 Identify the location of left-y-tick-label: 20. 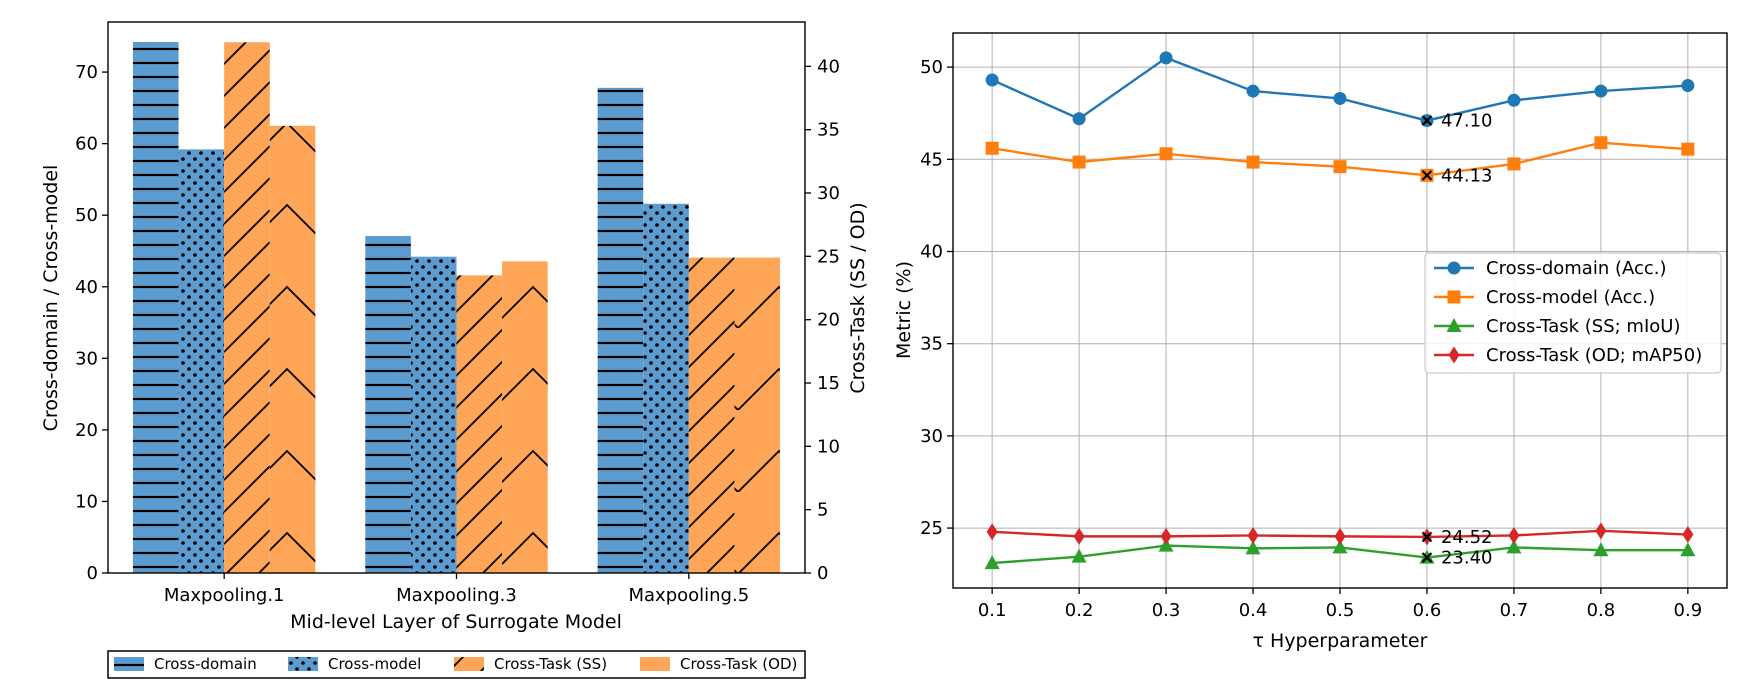
(86, 430).